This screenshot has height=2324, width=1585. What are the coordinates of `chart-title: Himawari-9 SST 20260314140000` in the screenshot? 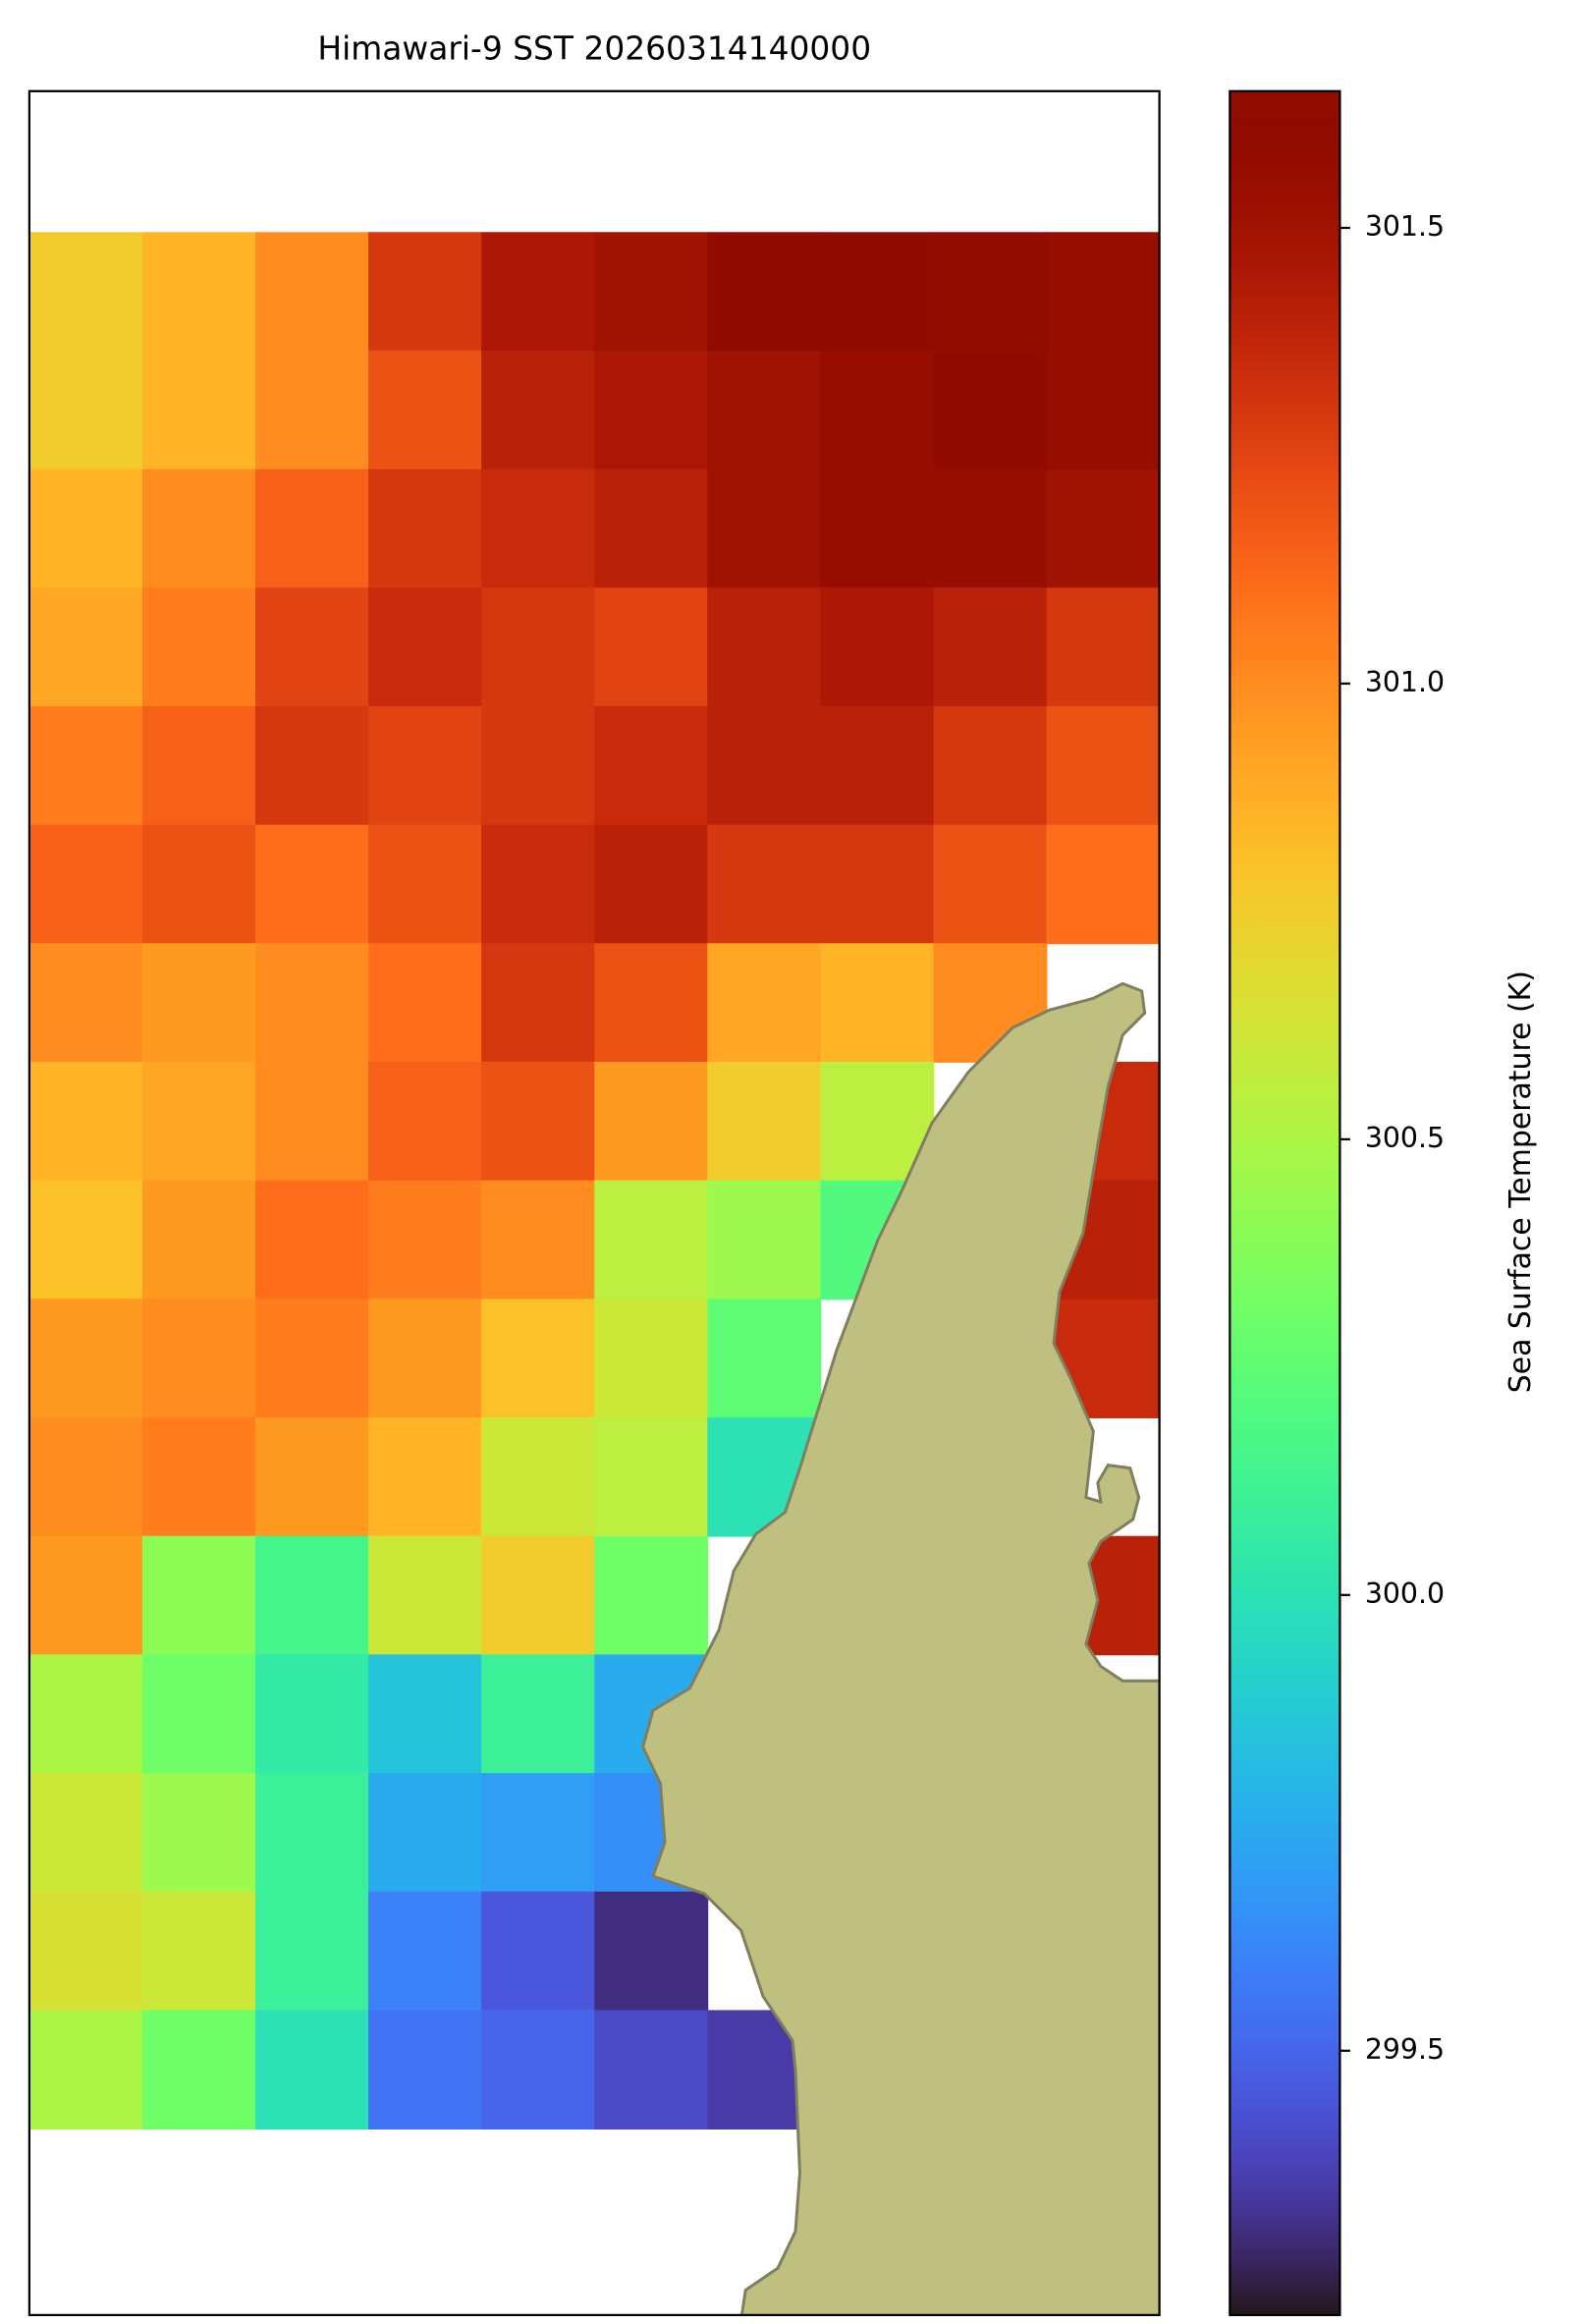 It's located at (594, 47).